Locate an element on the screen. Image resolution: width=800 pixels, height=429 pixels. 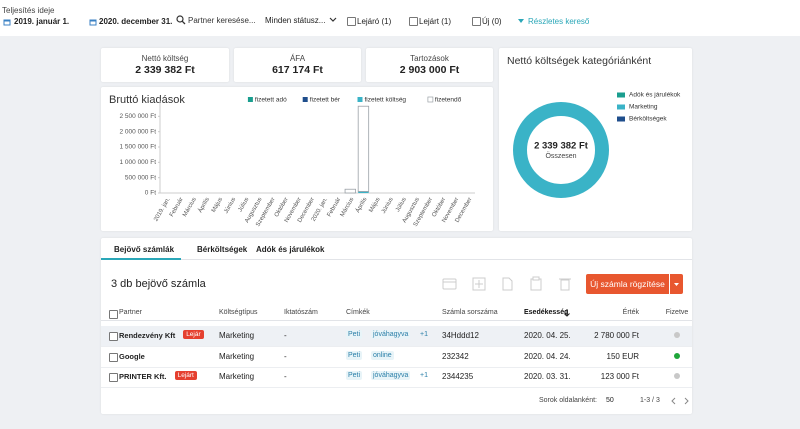
donut-caption: Összesen is located at coordinates (560, 156).